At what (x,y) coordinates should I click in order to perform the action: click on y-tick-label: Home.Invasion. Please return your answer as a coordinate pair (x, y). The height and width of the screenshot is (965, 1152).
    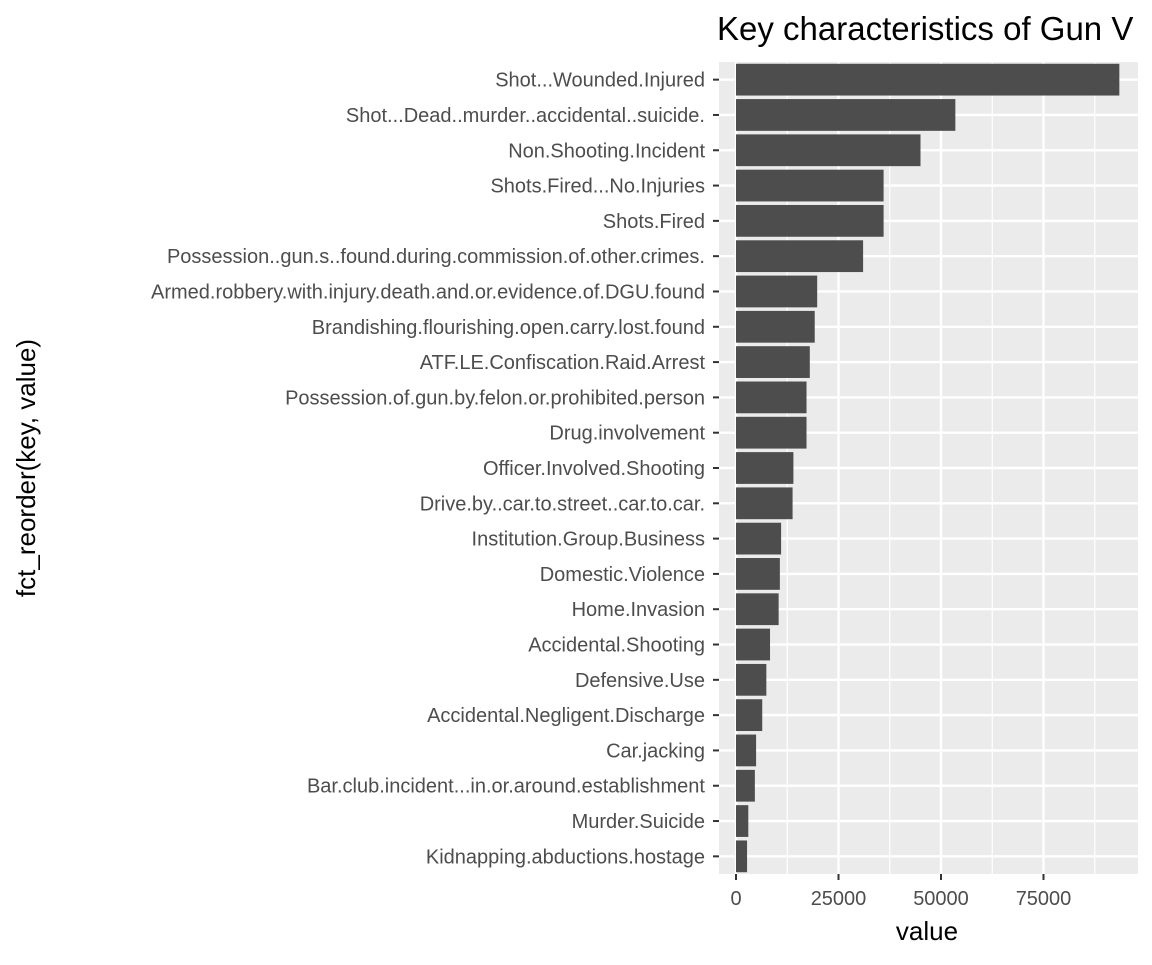
    Looking at the image, I should click on (638, 610).